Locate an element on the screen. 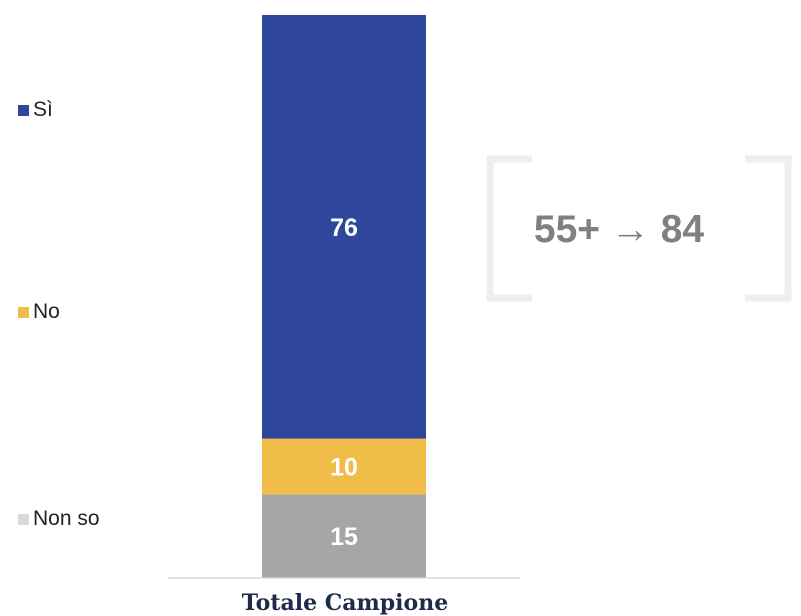 The height and width of the screenshot is (616, 801). legend-label: Sì is located at coordinates (43, 109).